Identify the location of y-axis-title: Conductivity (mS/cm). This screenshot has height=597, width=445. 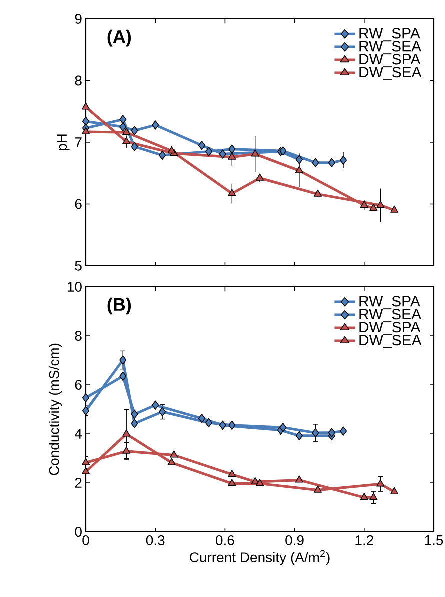
(55, 410).